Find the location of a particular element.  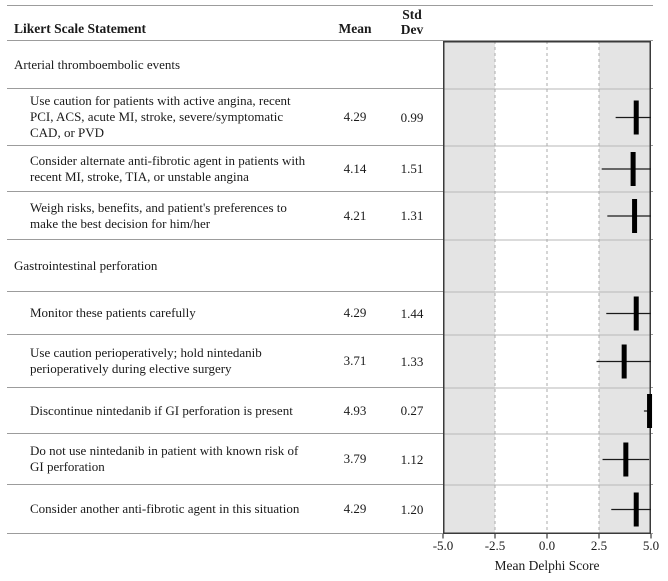

mean-value: 4.21 is located at coordinates (355, 215).